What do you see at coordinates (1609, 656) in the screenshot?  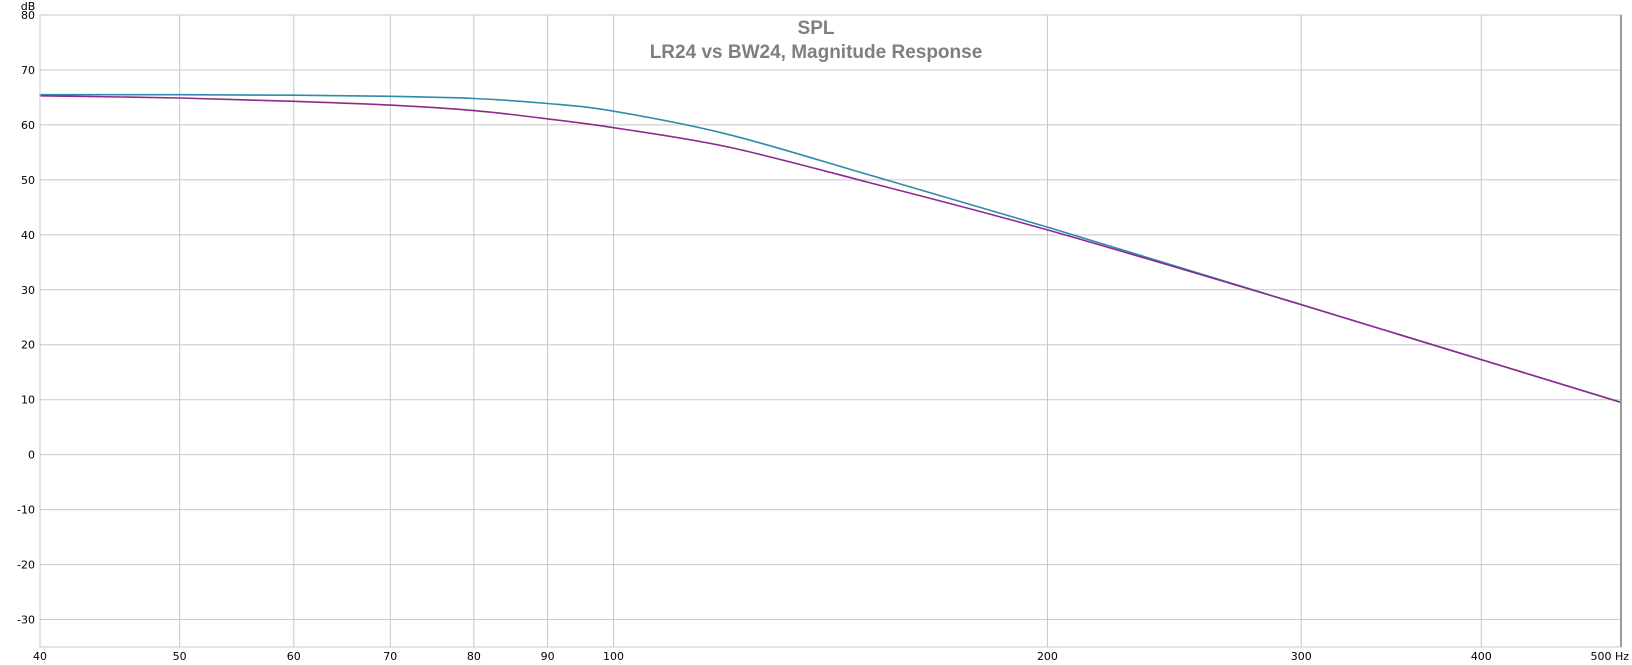 I see `x-tick-label: 500 Hz` at bounding box center [1609, 656].